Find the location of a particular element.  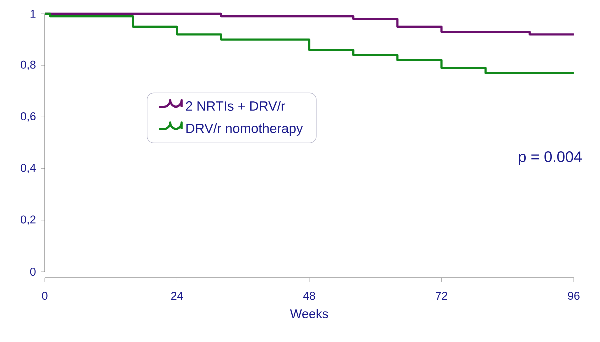

y-tick-label: 0,6 is located at coordinates (28, 117).